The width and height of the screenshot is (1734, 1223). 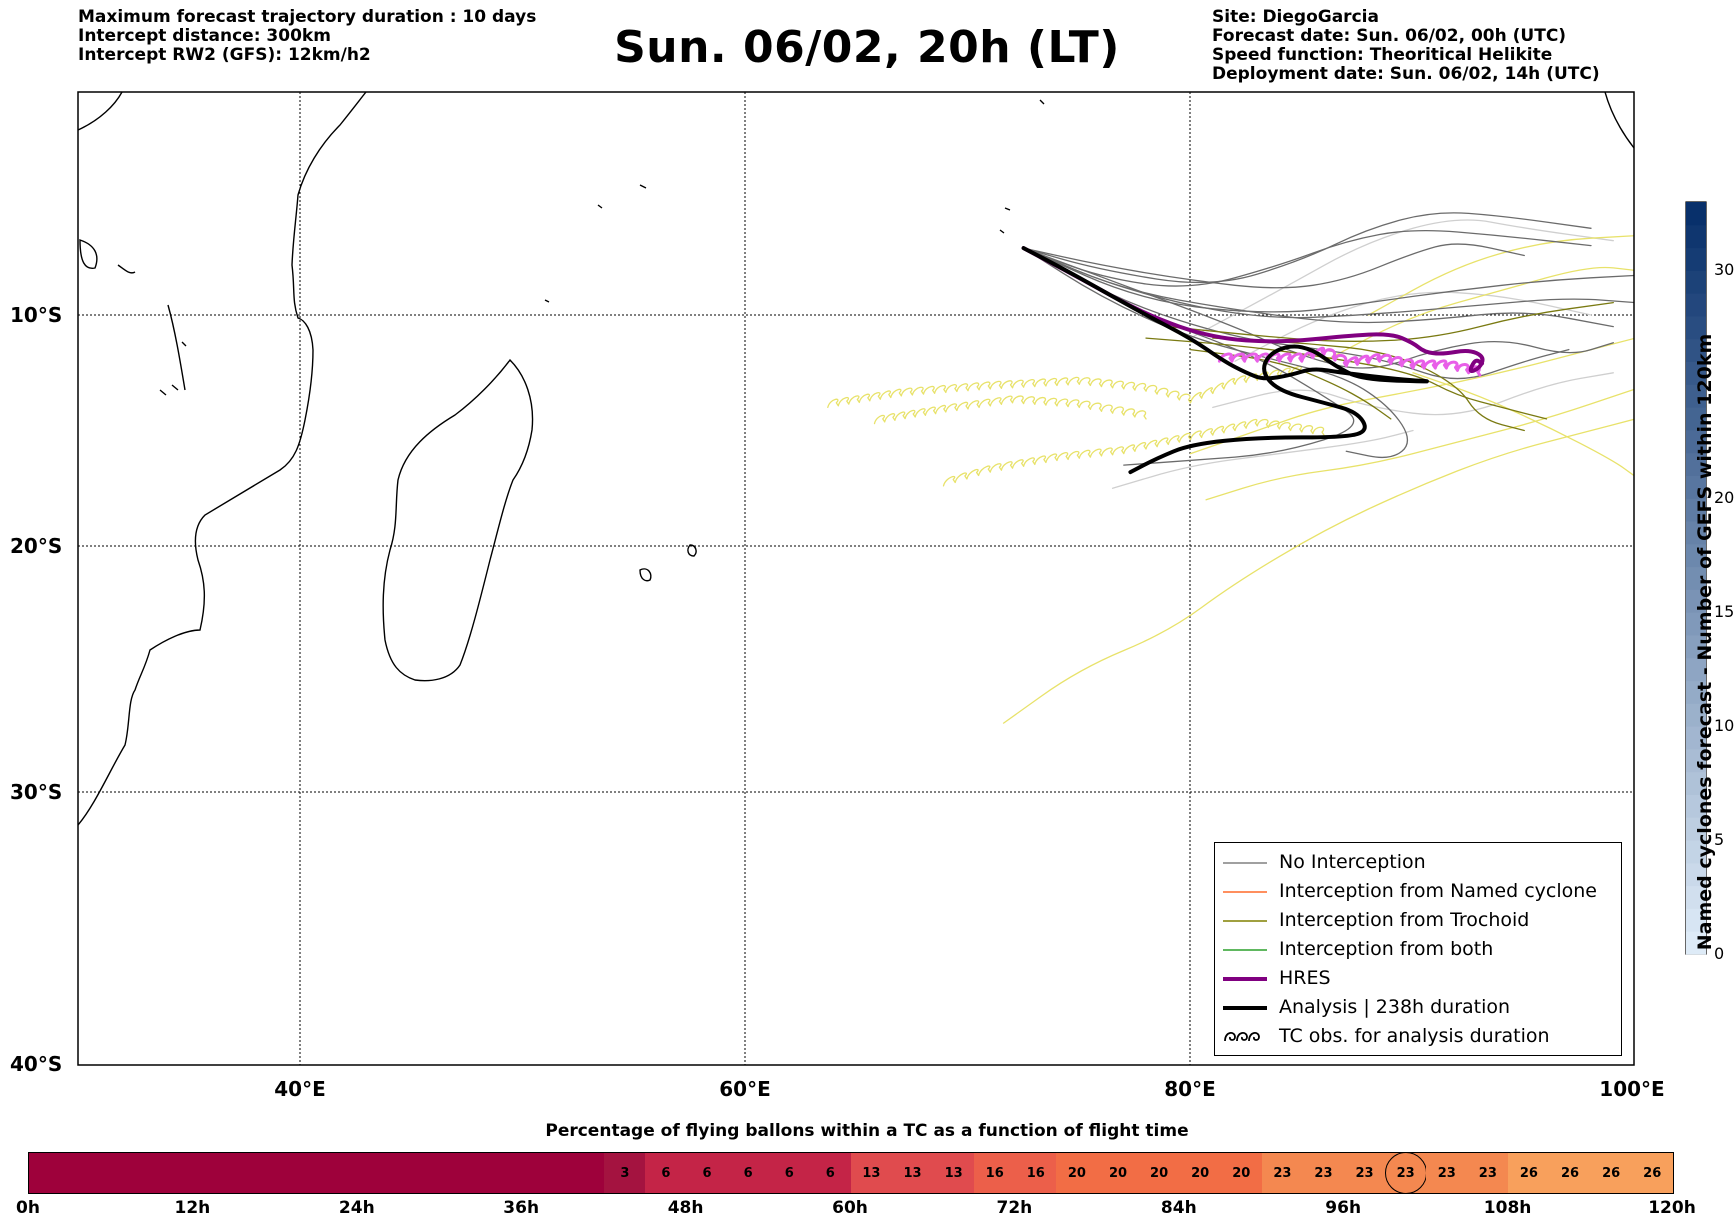 I want to click on deployment-date-text: Deployment date: Sun. 06/02, 14h (UTC), so click(x=1406, y=74).